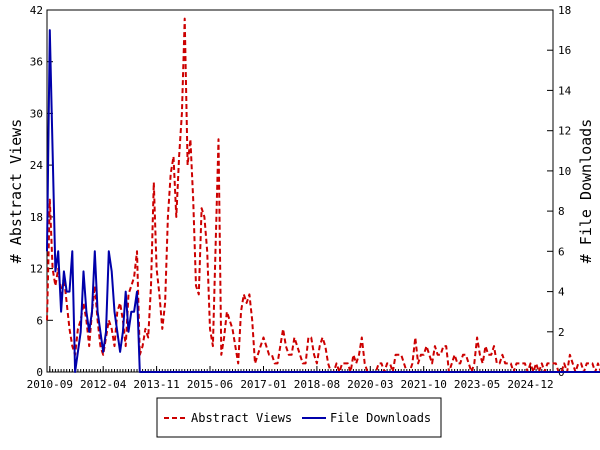  I want to click on left-tick-label: 42, so click(36, 10).